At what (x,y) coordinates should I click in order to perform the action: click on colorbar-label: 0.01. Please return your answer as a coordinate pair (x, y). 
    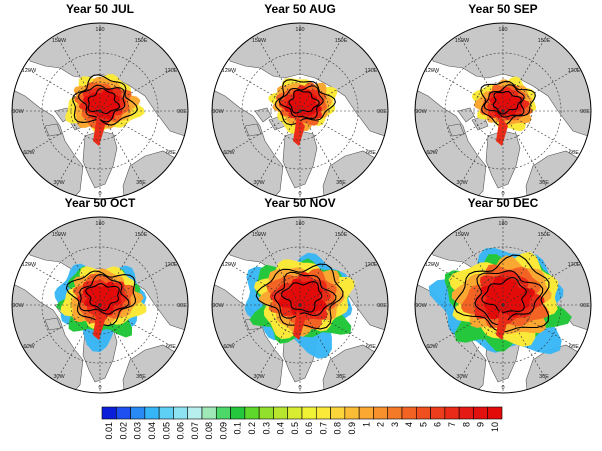
    Looking at the image, I should click on (109, 431).